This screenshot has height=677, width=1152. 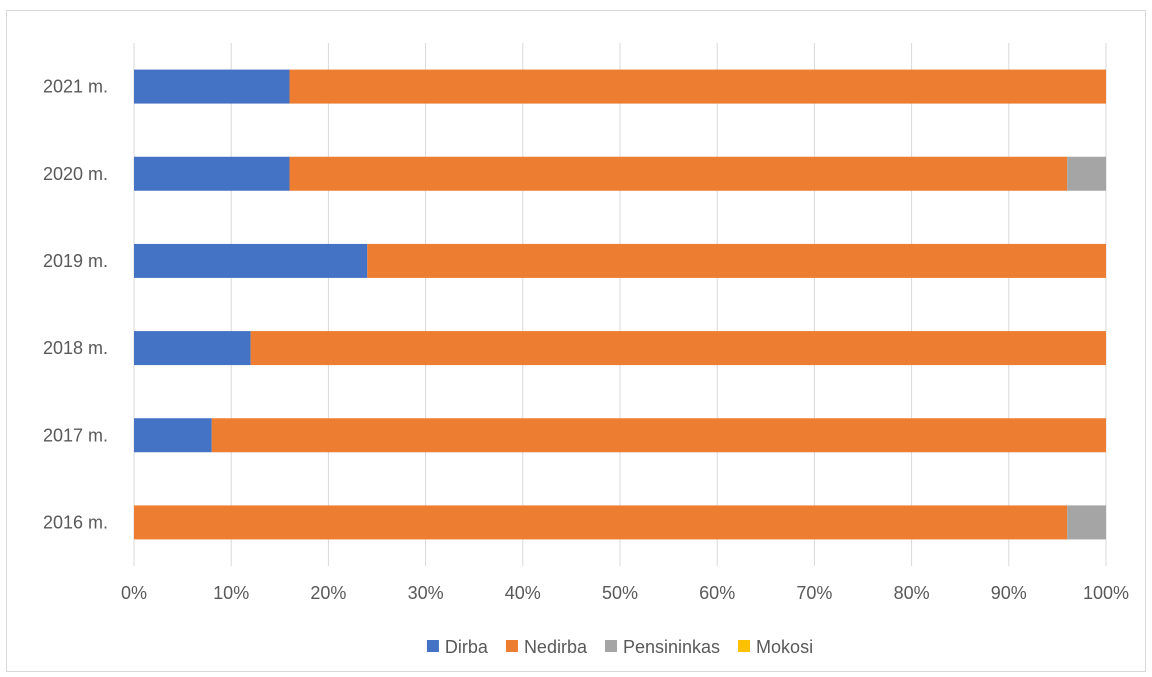 I want to click on legend-label: Pensininkas, so click(x=671, y=647).